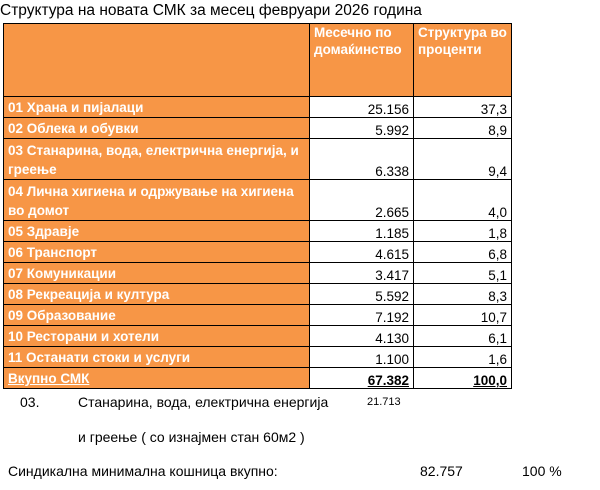  What do you see at coordinates (462, 159) in the screenshot?
I see `row-percent: 9,4` at bounding box center [462, 159].